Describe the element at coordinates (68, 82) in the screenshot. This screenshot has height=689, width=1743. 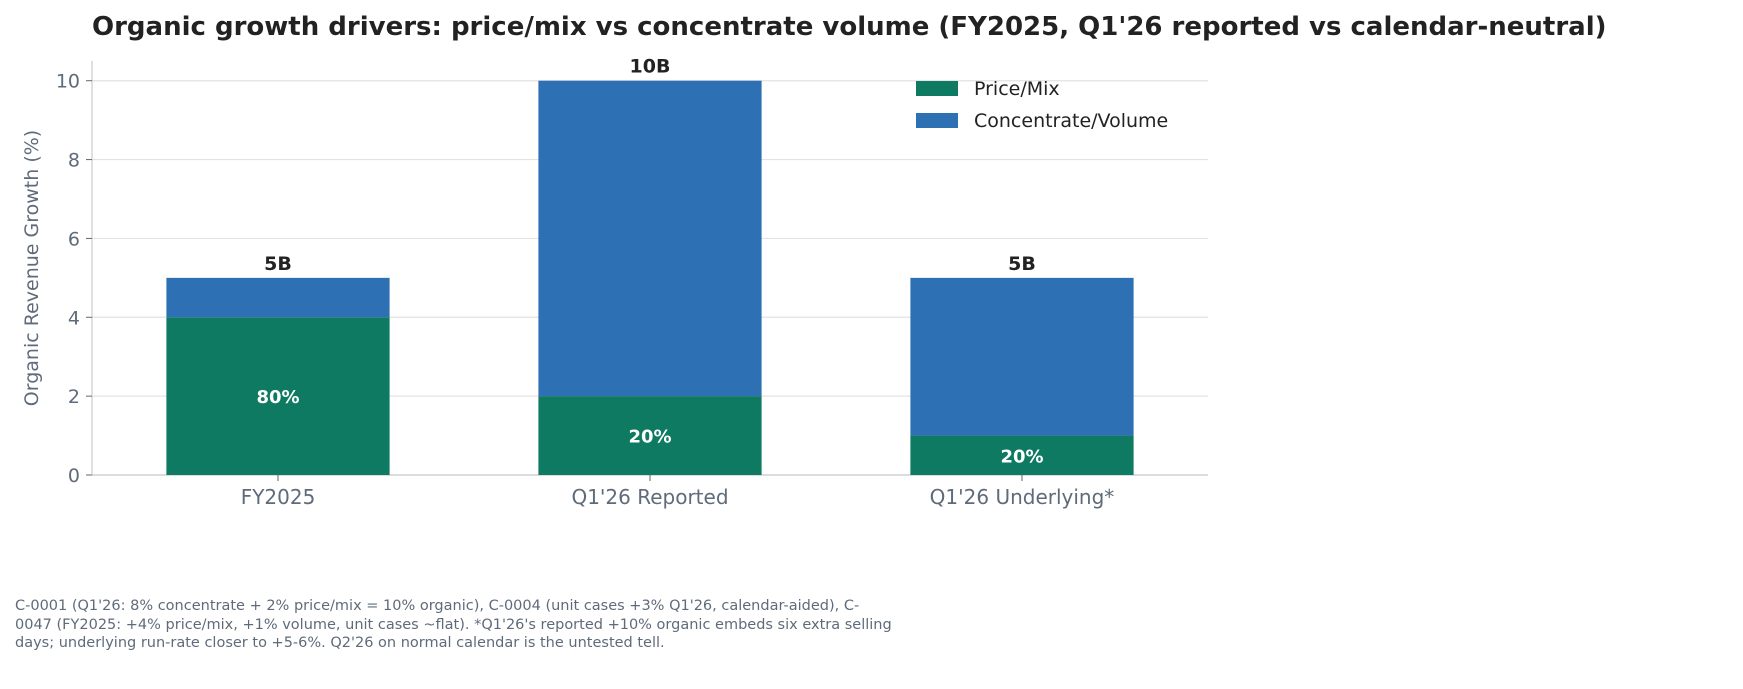
I see `y-tick-label: 10` at that location.